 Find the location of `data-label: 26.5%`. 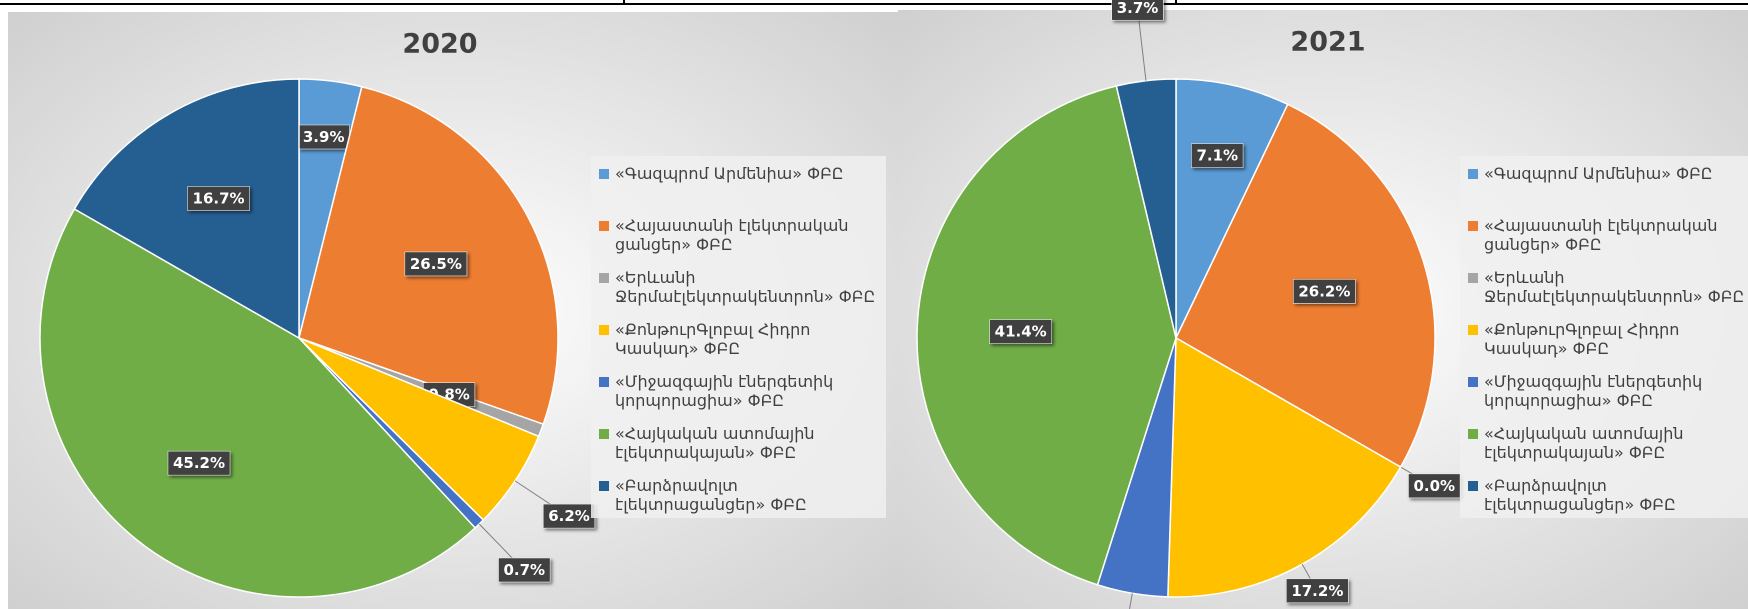

data-label: 26.5% is located at coordinates (436, 264).